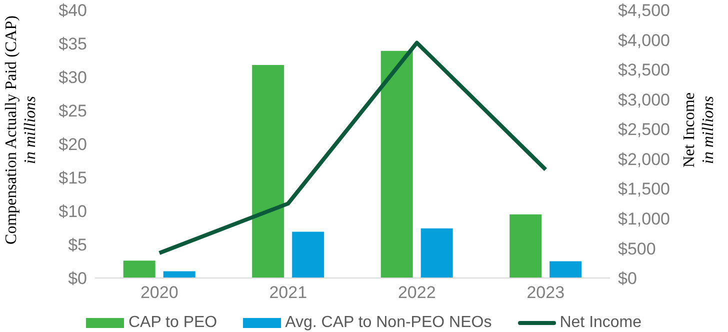  What do you see at coordinates (72, 111) in the screenshot?
I see `y-tick-label: $25` at bounding box center [72, 111].